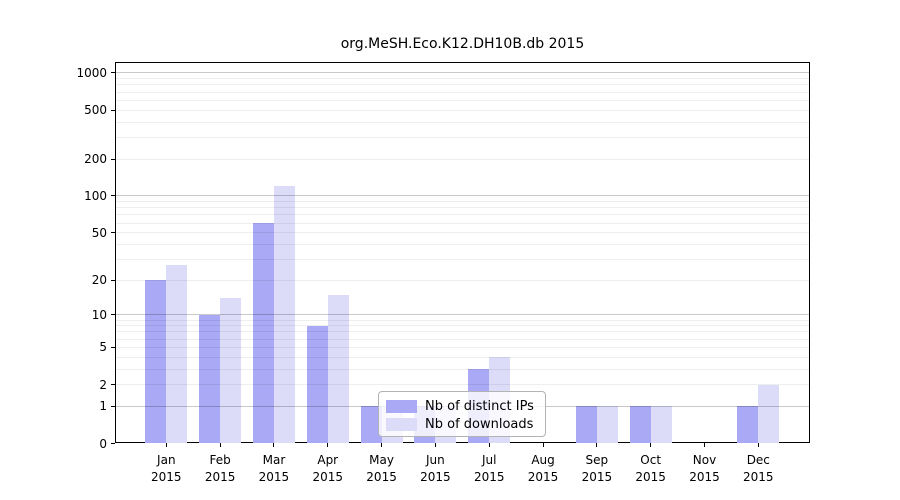  Describe the element at coordinates (156, 361) in the screenshot. I see `bar-distinct-ips-jan` at that location.